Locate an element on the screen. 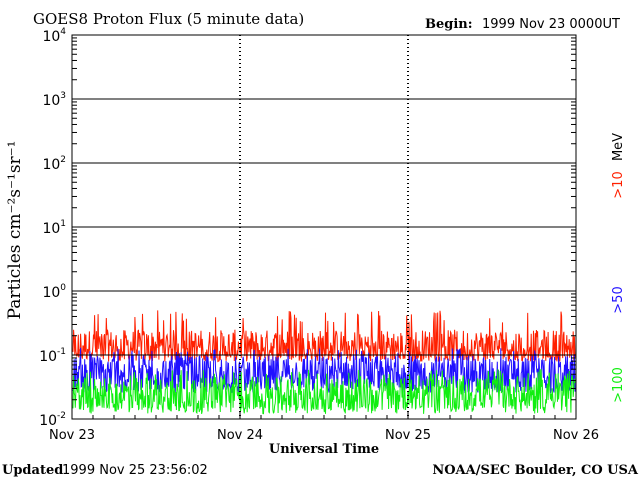  y-tick-label: 10⁴ is located at coordinates (54, 36).